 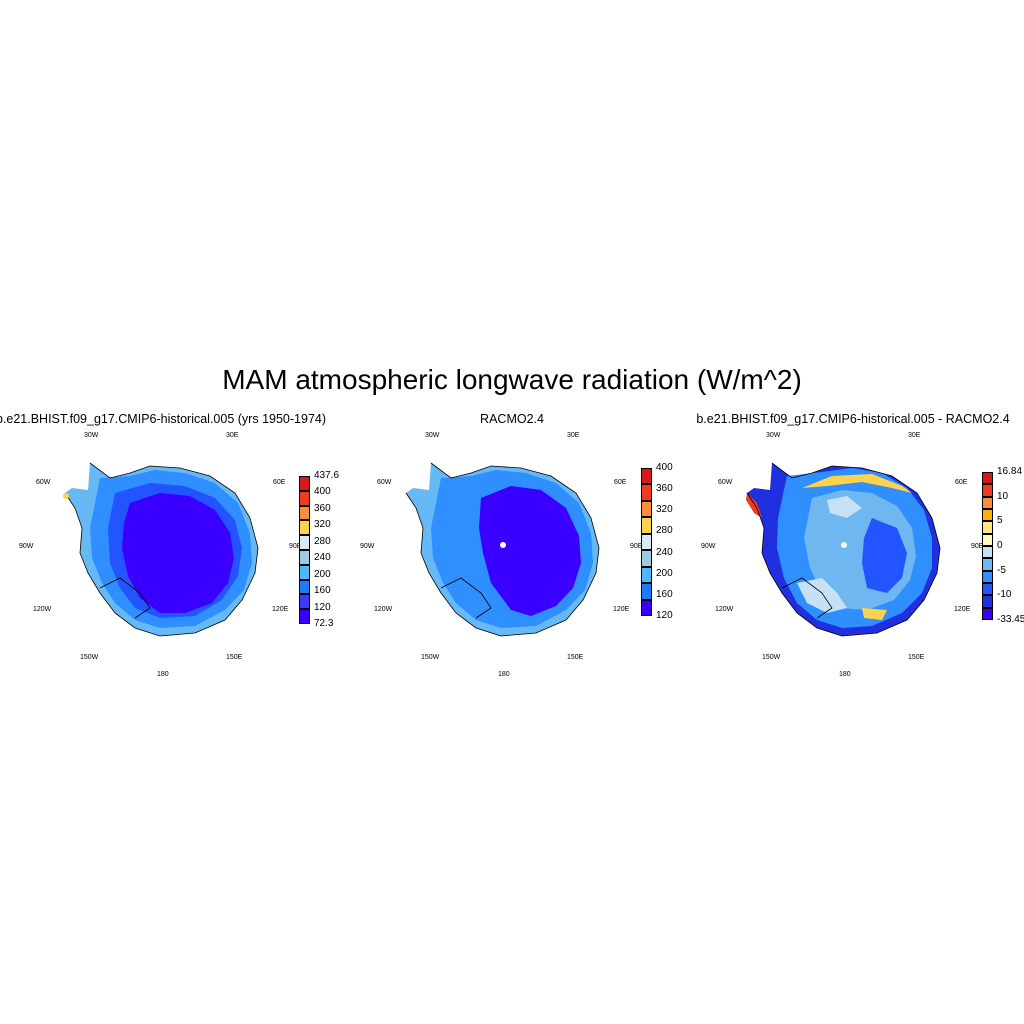 What do you see at coordinates (1010, 471) in the screenshot?
I see `colorbar-label: 16.84` at bounding box center [1010, 471].